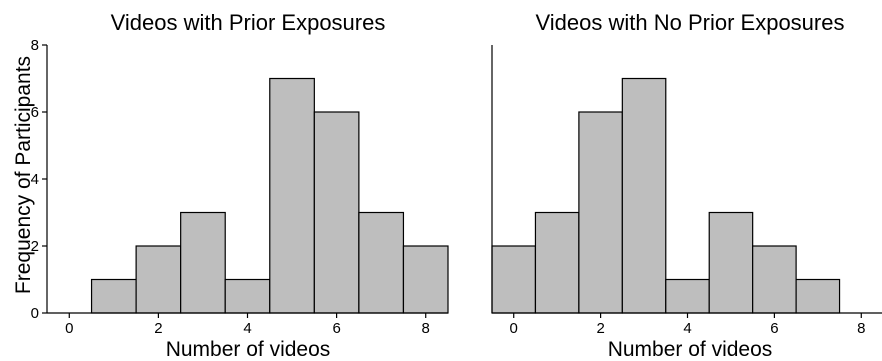 The image size is (882, 361). I want to click on shared-y-axis-label: Frequency of Participants, so click(23, 175).